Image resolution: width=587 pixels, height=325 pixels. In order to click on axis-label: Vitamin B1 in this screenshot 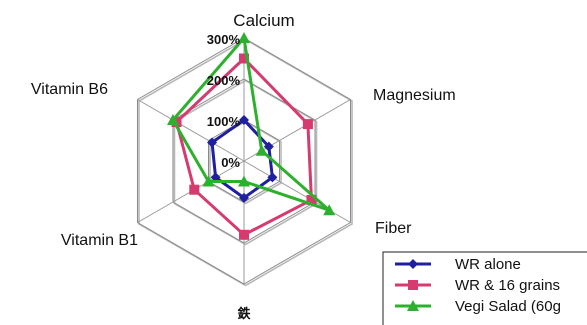, I will do `click(99, 240)`.